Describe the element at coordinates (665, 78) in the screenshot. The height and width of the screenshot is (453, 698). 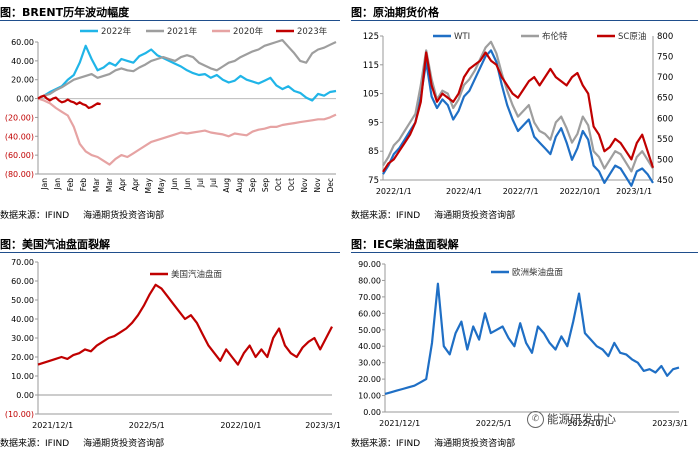
I see `y-right-tick-label: 700` at that location.